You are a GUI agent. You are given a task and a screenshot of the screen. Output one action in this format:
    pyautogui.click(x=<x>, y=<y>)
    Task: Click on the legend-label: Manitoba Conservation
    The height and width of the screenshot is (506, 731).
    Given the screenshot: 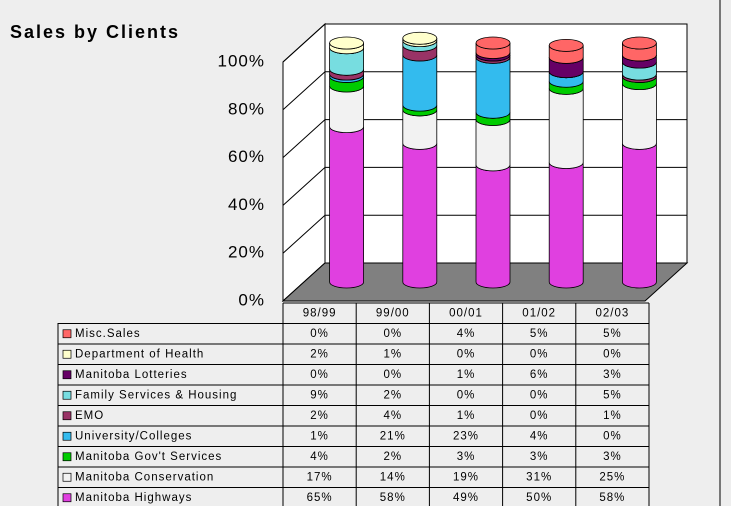 What is the action you would take?
    pyautogui.click(x=144, y=477)
    